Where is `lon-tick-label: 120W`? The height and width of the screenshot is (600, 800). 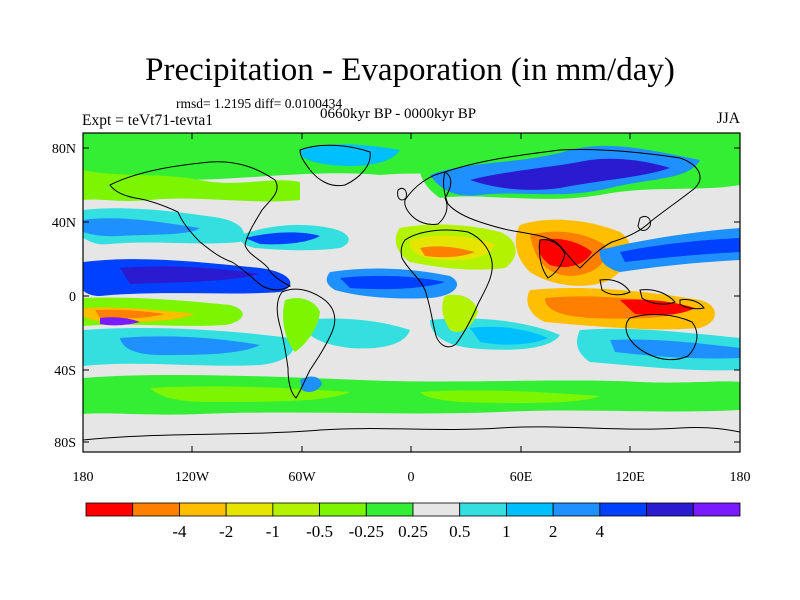 lon-tick-label: 120W is located at coordinates (192, 477).